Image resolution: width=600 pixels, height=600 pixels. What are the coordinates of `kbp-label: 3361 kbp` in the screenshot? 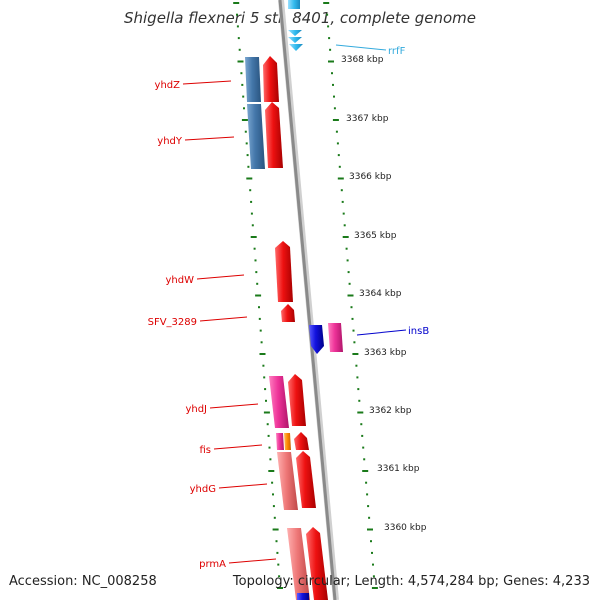 It's located at (398, 469).